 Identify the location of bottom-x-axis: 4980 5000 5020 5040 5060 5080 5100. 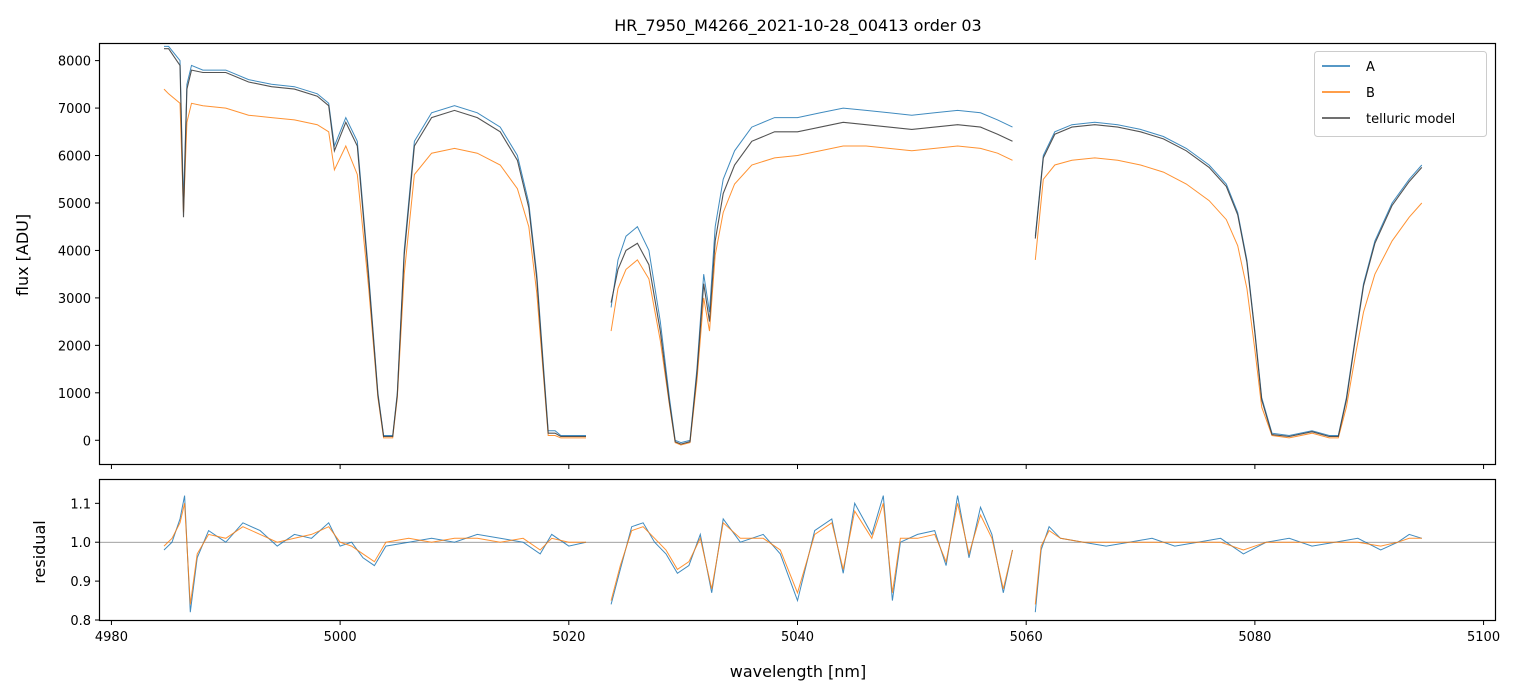
(797, 632).